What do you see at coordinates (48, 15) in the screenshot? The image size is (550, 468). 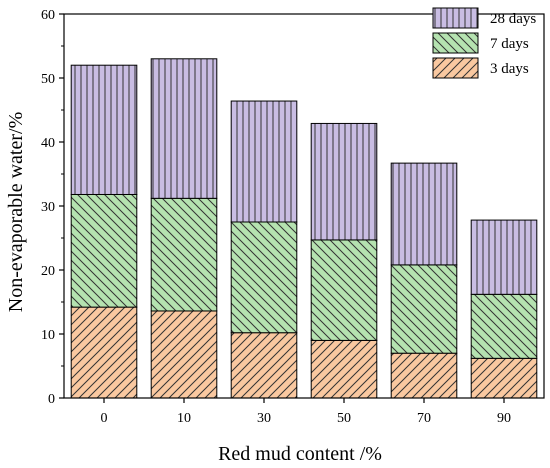 I see `y-tick-label: 60` at bounding box center [48, 15].